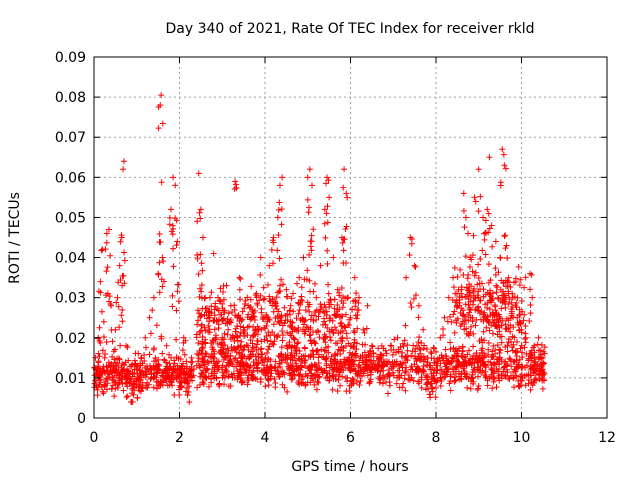 This screenshot has height=480, width=640. What do you see at coordinates (81, 419) in the screenshot?
I see `y-tick-label: 0` at bounding box center [81, 419].